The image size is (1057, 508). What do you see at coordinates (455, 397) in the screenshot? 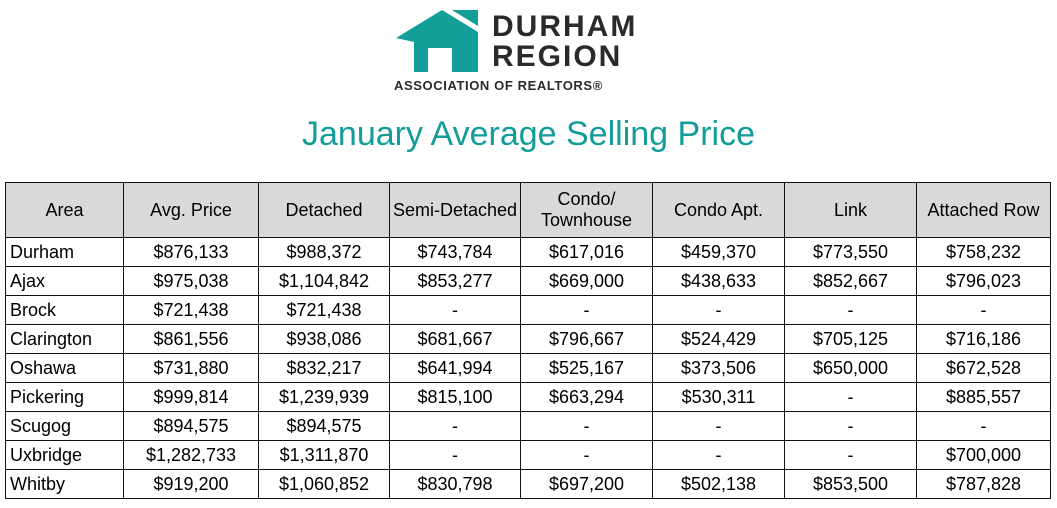
I see `price-cell: $815,100` at bounding box center [455, 397].